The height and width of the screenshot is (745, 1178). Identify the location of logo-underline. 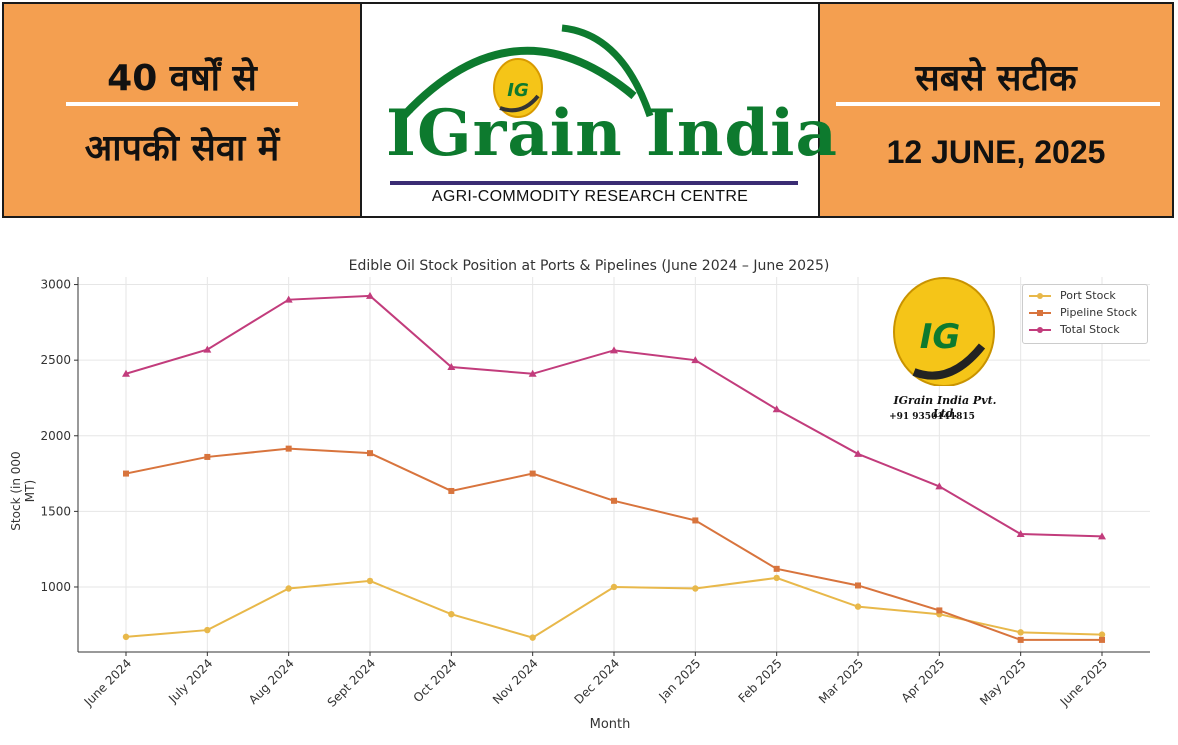
(594, 183).